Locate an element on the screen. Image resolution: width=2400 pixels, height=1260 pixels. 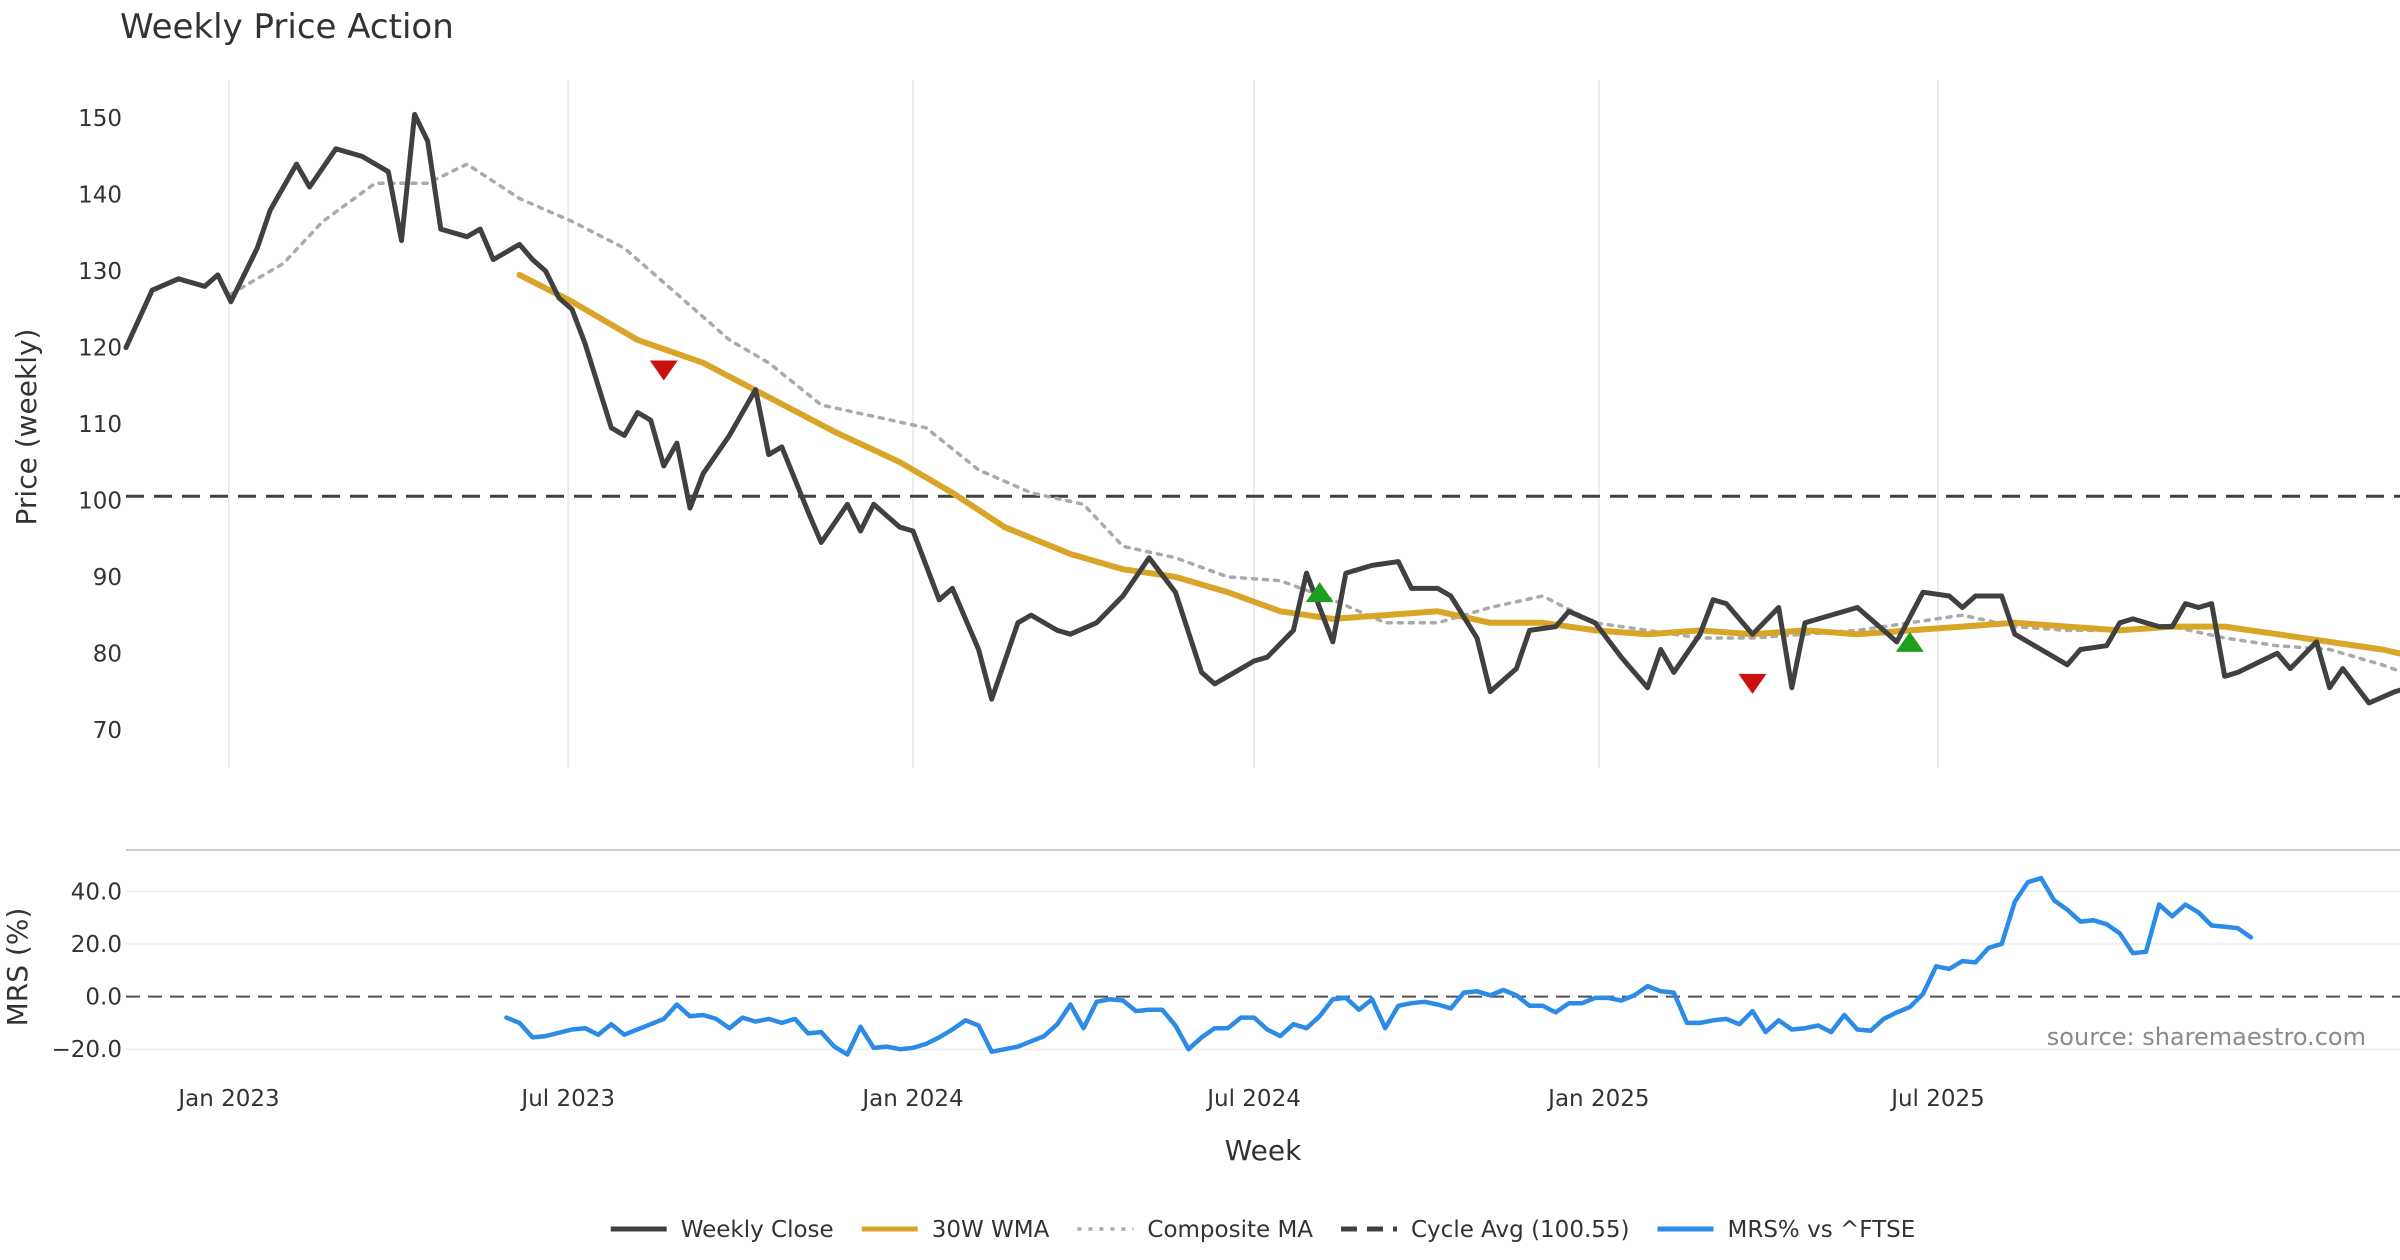
mrs-y-ticks: −20.0 0.0 20.0 40.0 is located at coordinates (87, 971).